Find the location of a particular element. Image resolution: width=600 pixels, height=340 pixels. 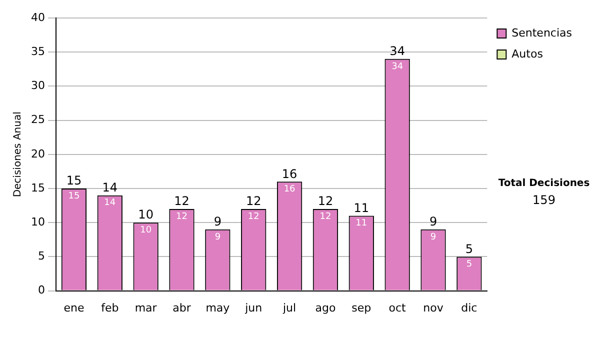

y-axis-title: Decisiones Anual is located at coordinates (18, 155).